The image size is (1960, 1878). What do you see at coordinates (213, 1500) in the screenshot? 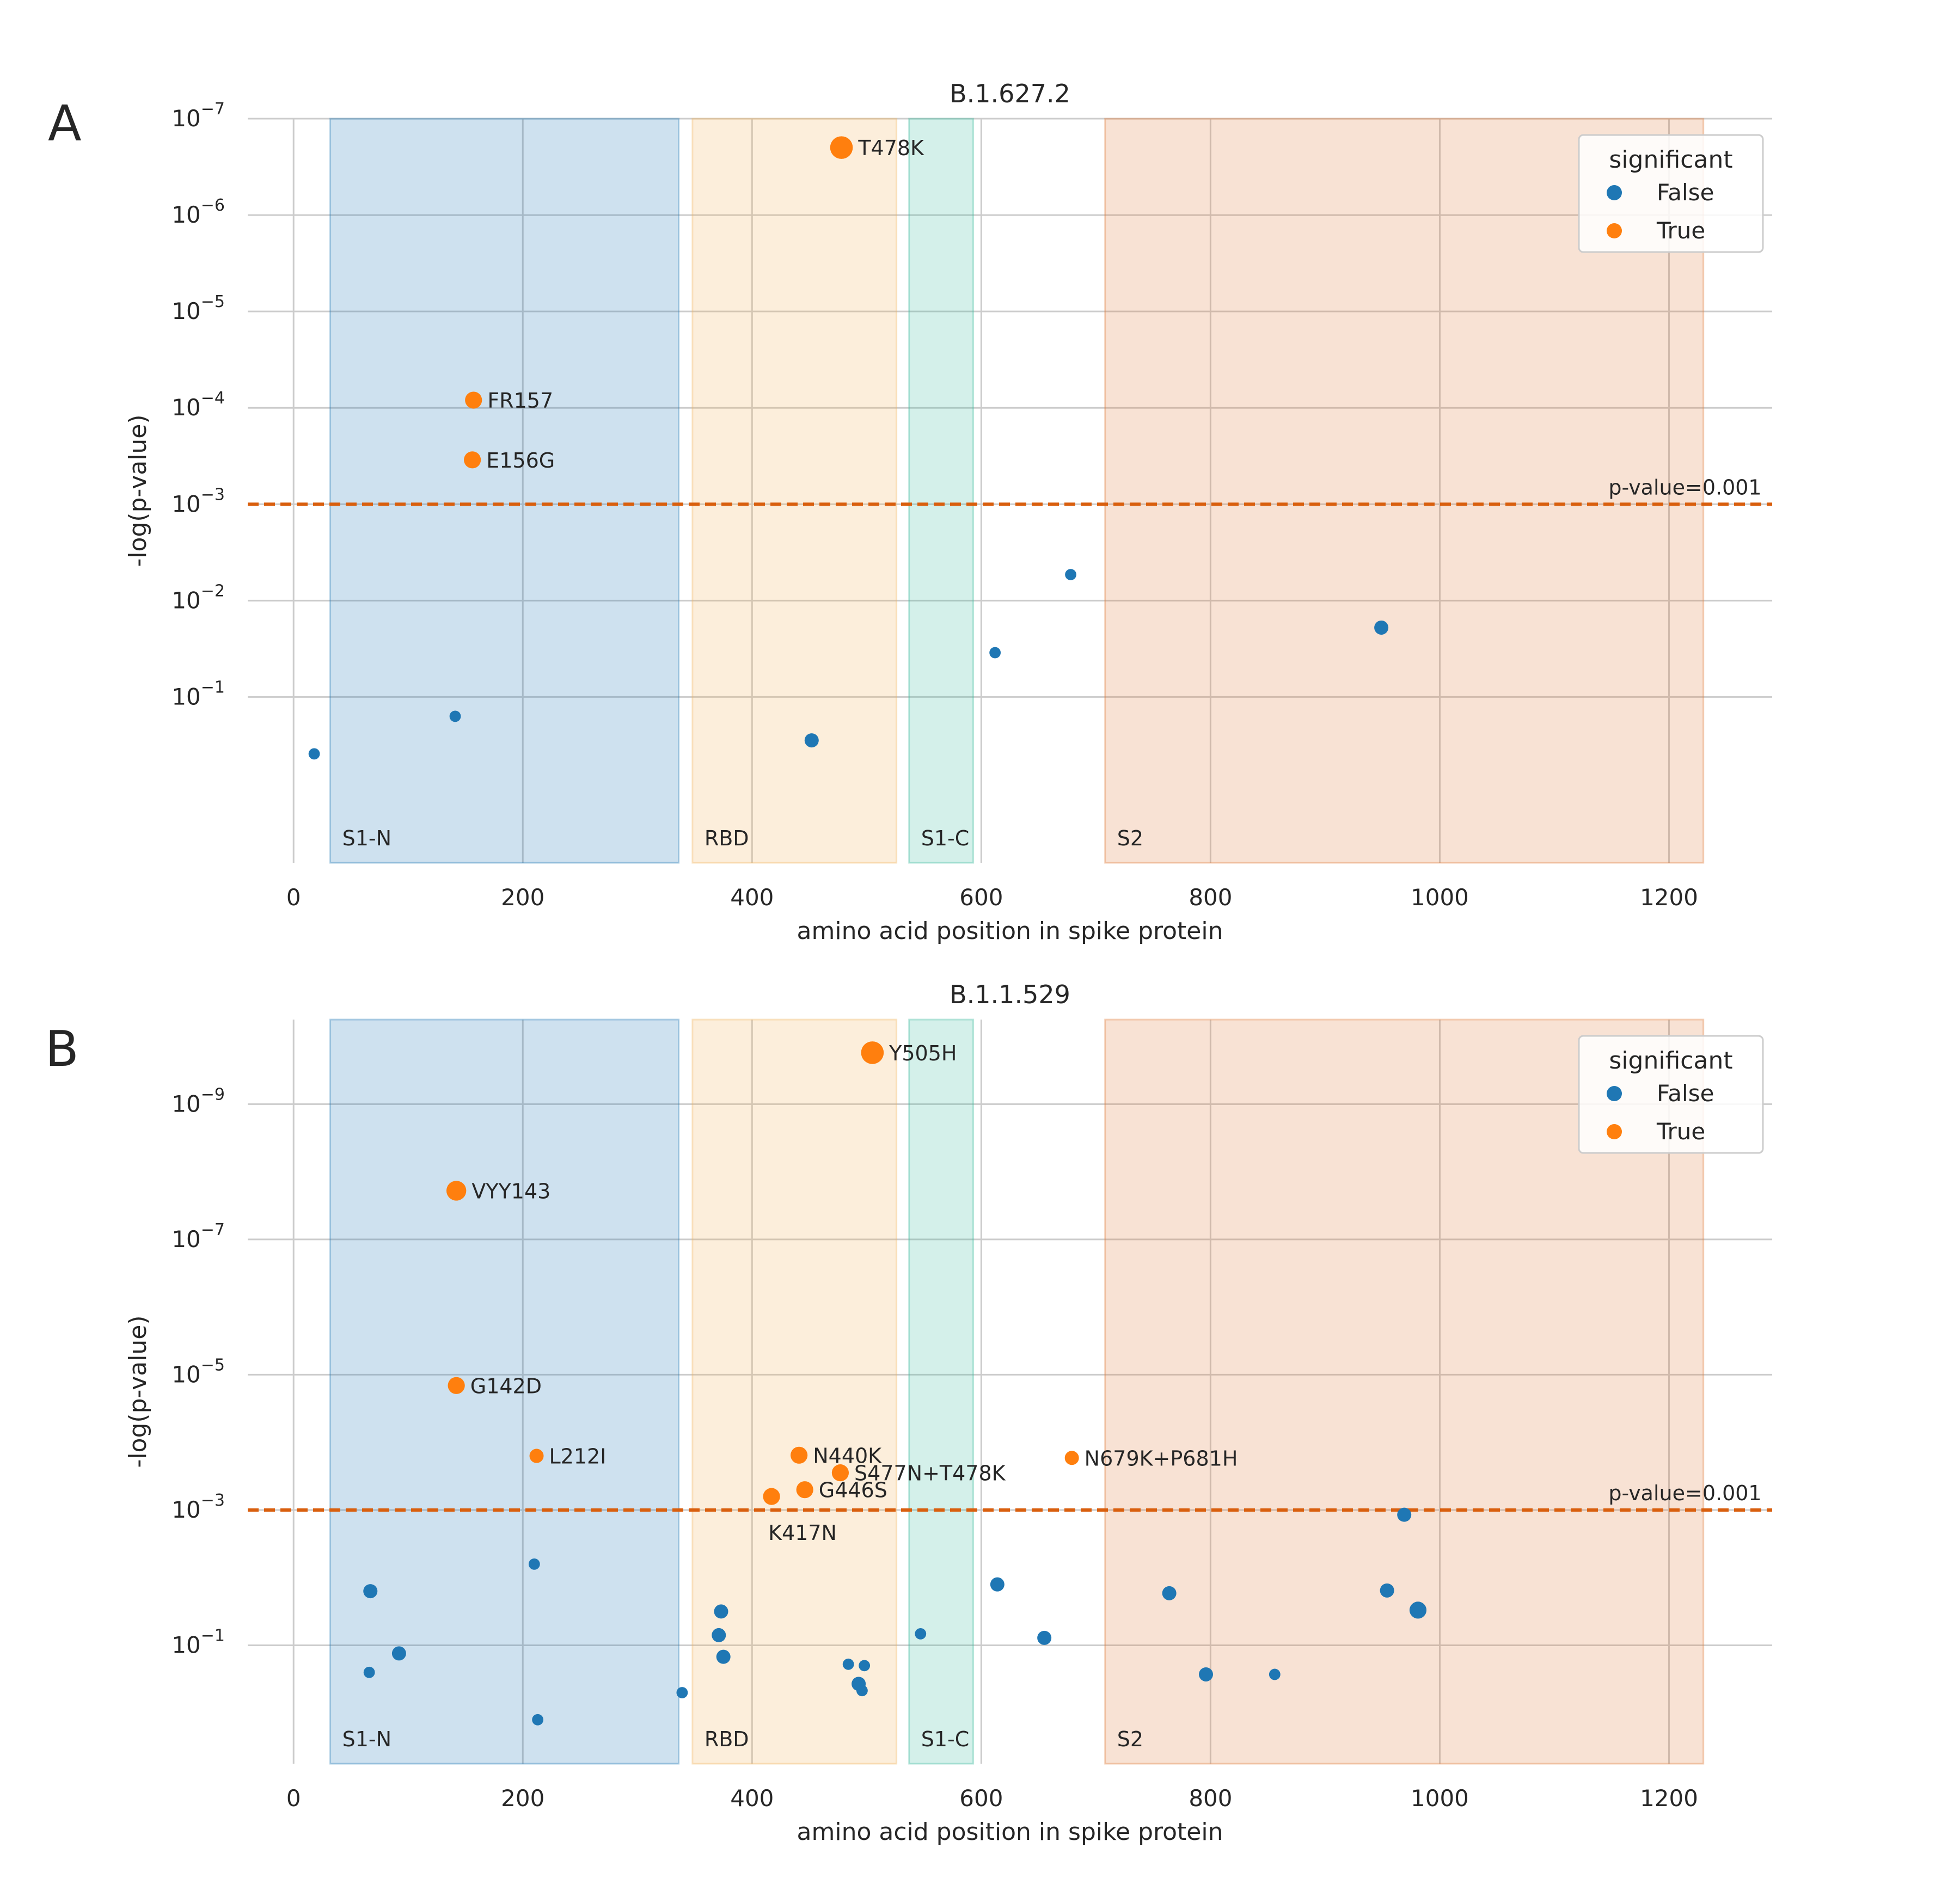
I see `y-tick-exponent: −3` at bounding box center [213, 1500].